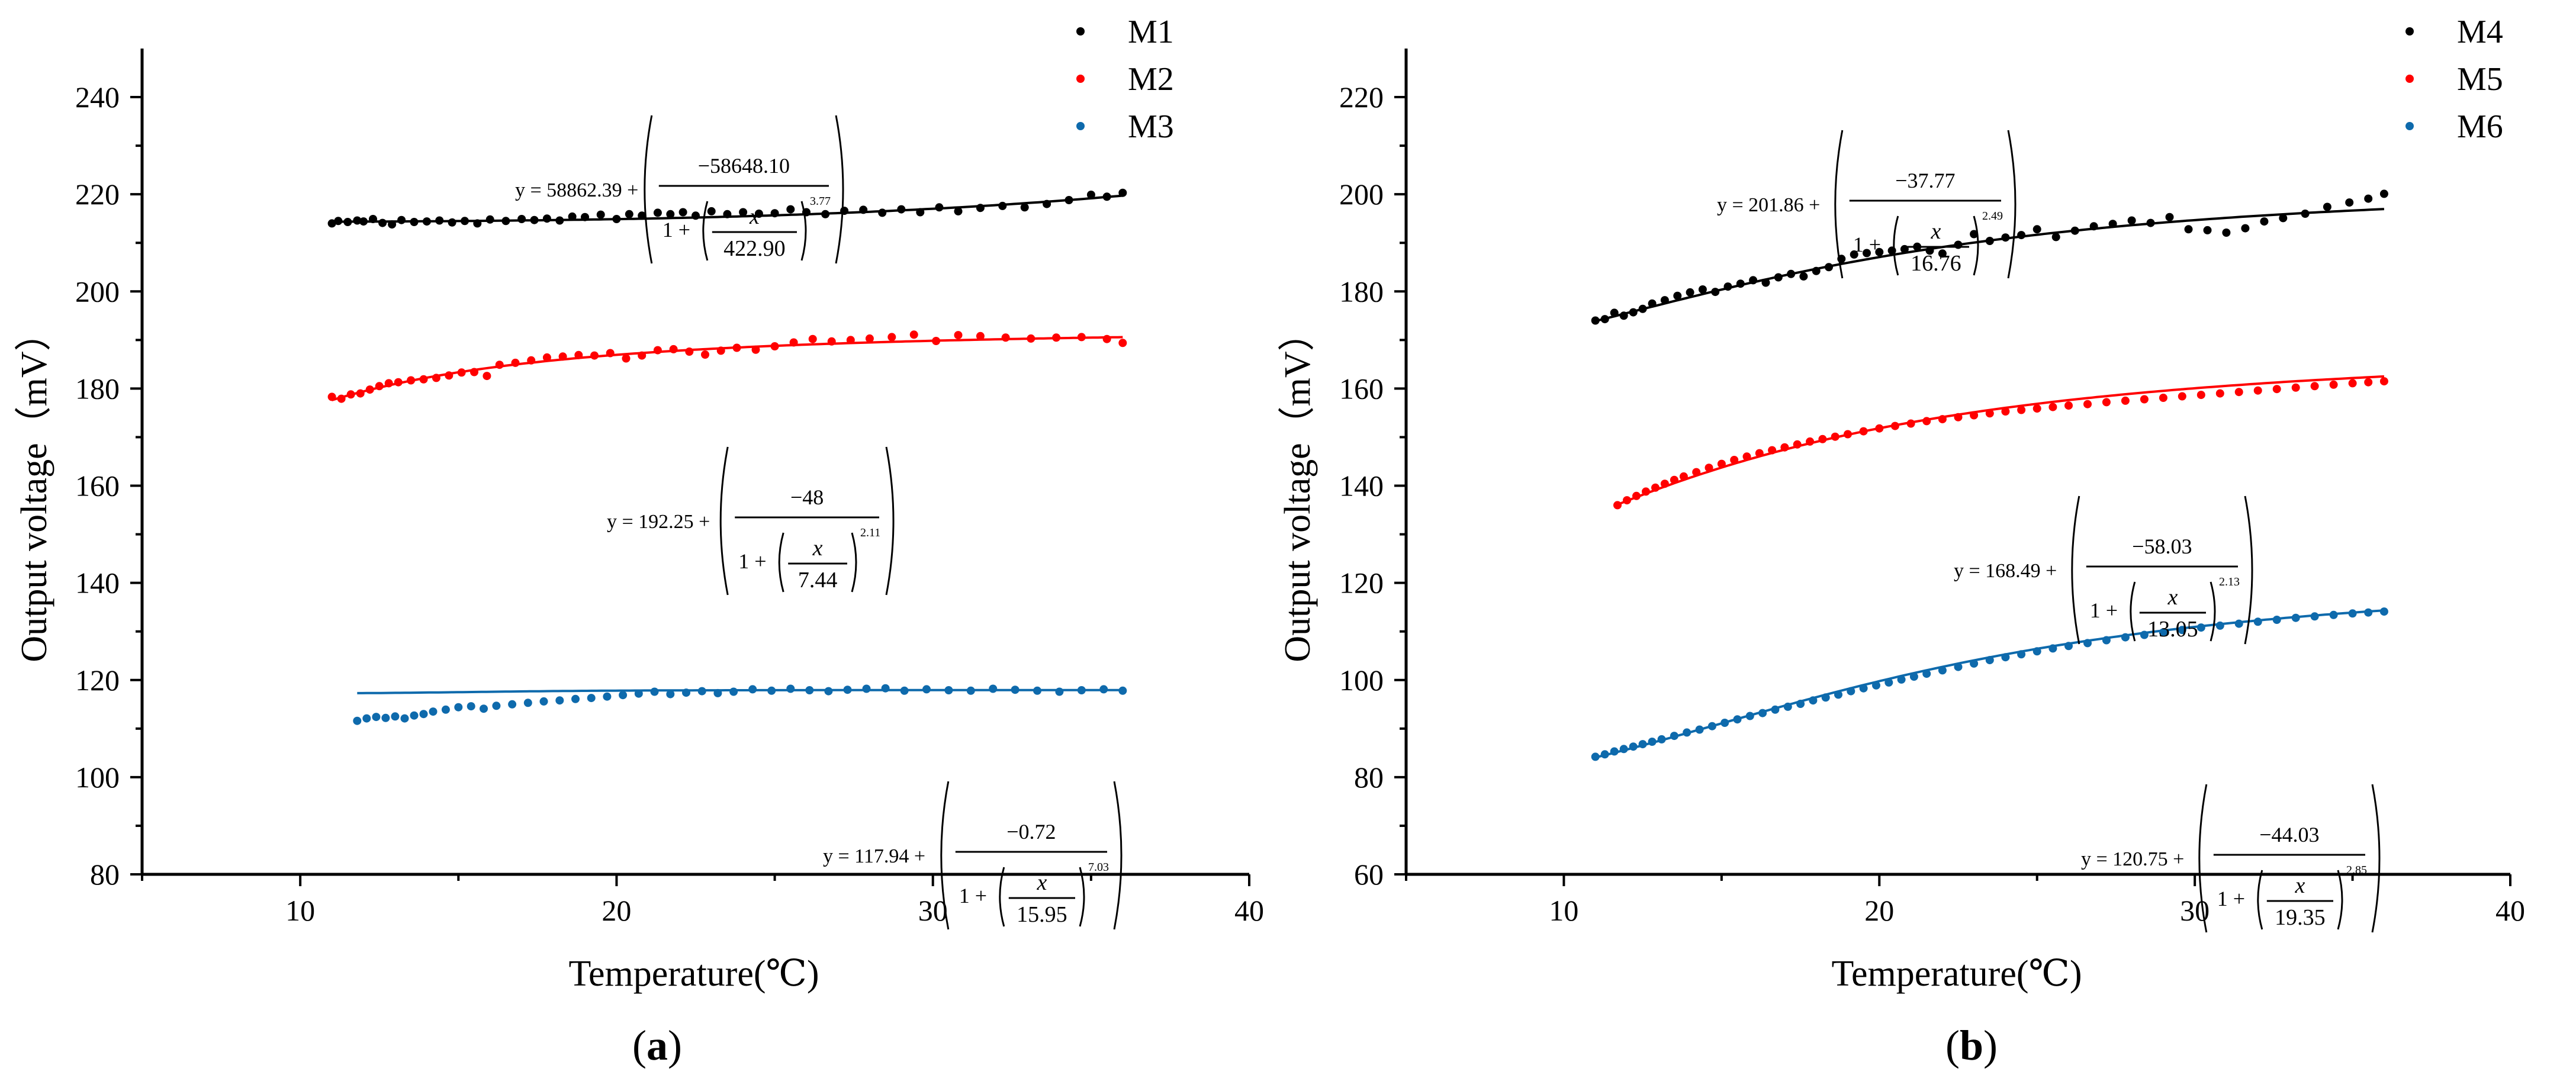 Image resolution: width=2576 pixels, height=1091 pixels. Describe the element at coordinates (679, 189) in the screenshot. I see `fit-equation-m1: y = 58862.39 + −58648.10 1 + x 422.90 3.77` at that location.